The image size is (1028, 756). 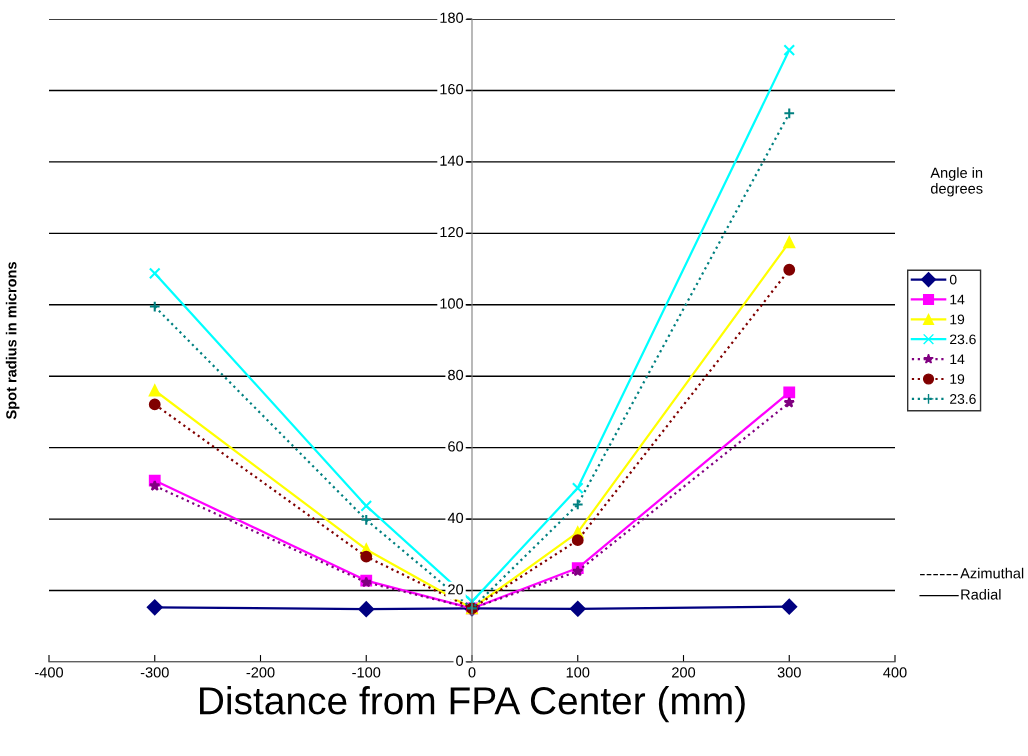 What do you see at coordinates (789, 672) in the screenshot?
I see `x-tick-label: 300` at bounding box center [789, 672].